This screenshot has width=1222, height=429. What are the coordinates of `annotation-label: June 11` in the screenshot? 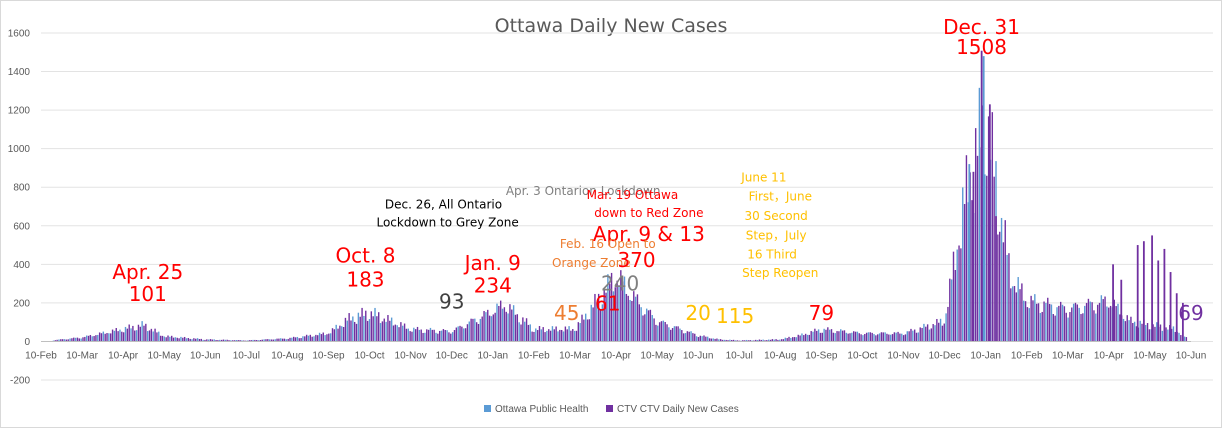 It's located at (763, 177).